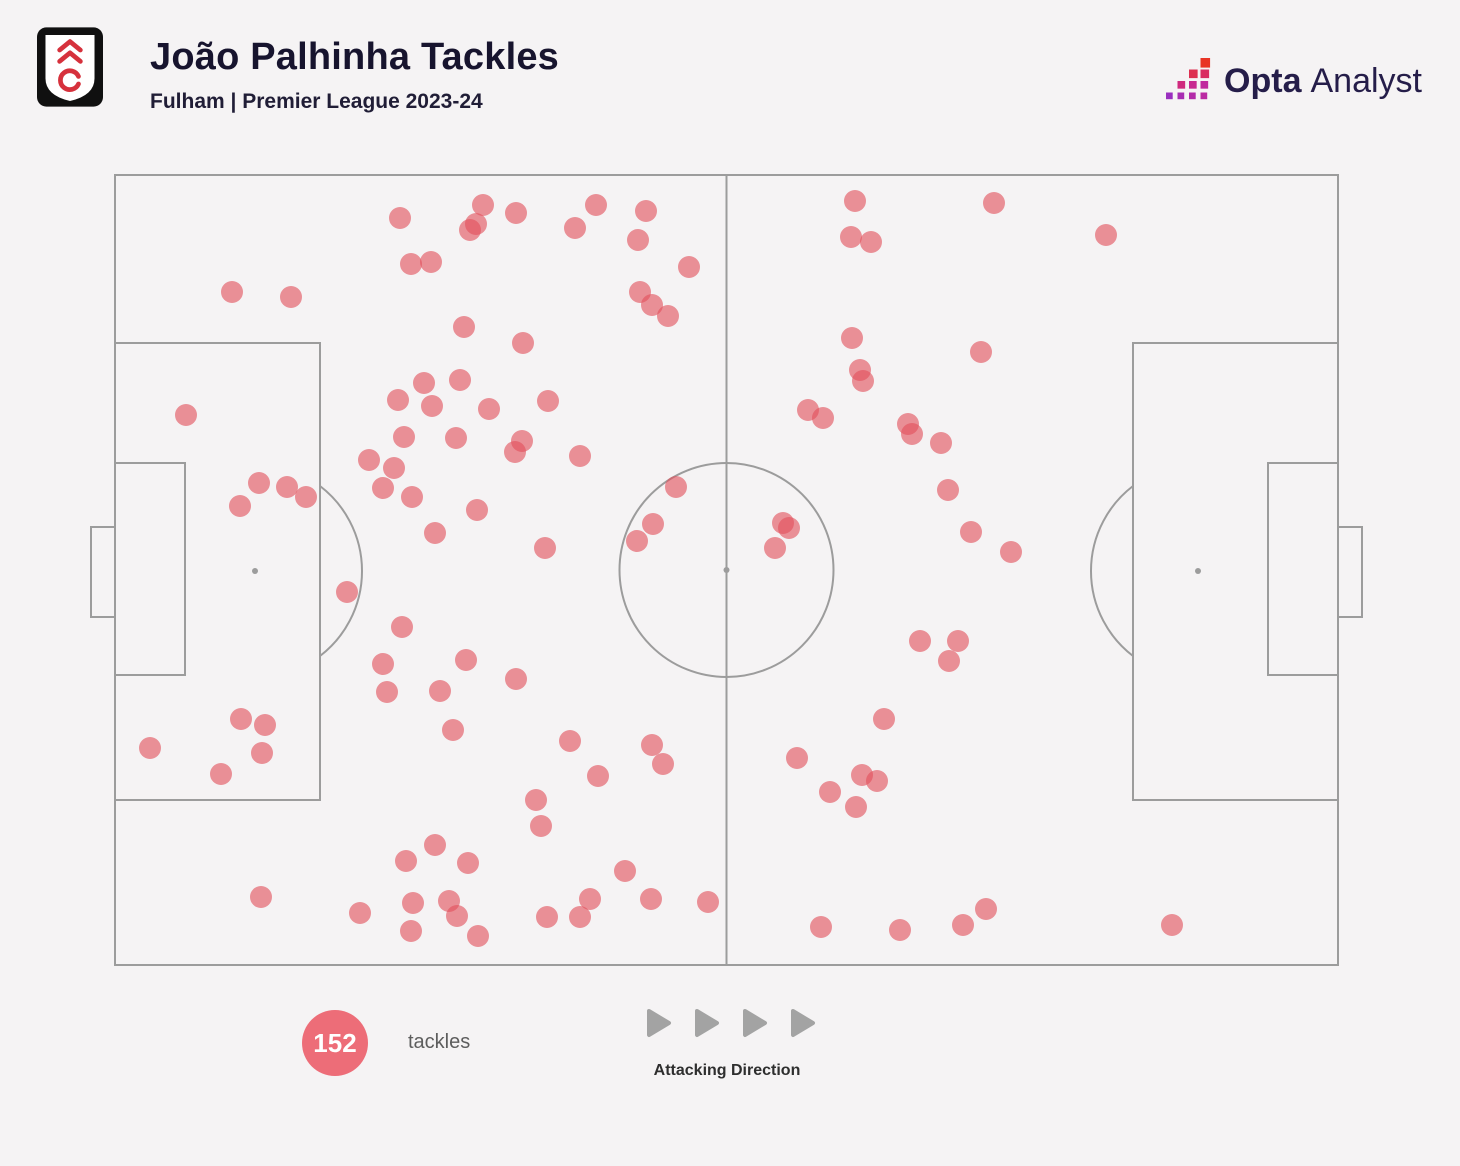  What do you see at coordinates (341, 571) in the screenshot?
I see `penalty-arc-left` at bounding box center [341, 571].